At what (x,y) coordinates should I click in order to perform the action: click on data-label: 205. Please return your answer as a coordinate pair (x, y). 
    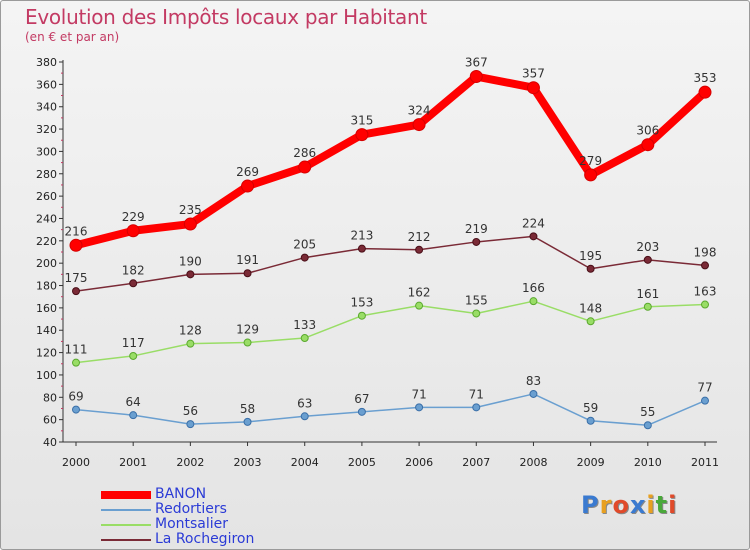
    Looking at the image, I should click on (304, 245).